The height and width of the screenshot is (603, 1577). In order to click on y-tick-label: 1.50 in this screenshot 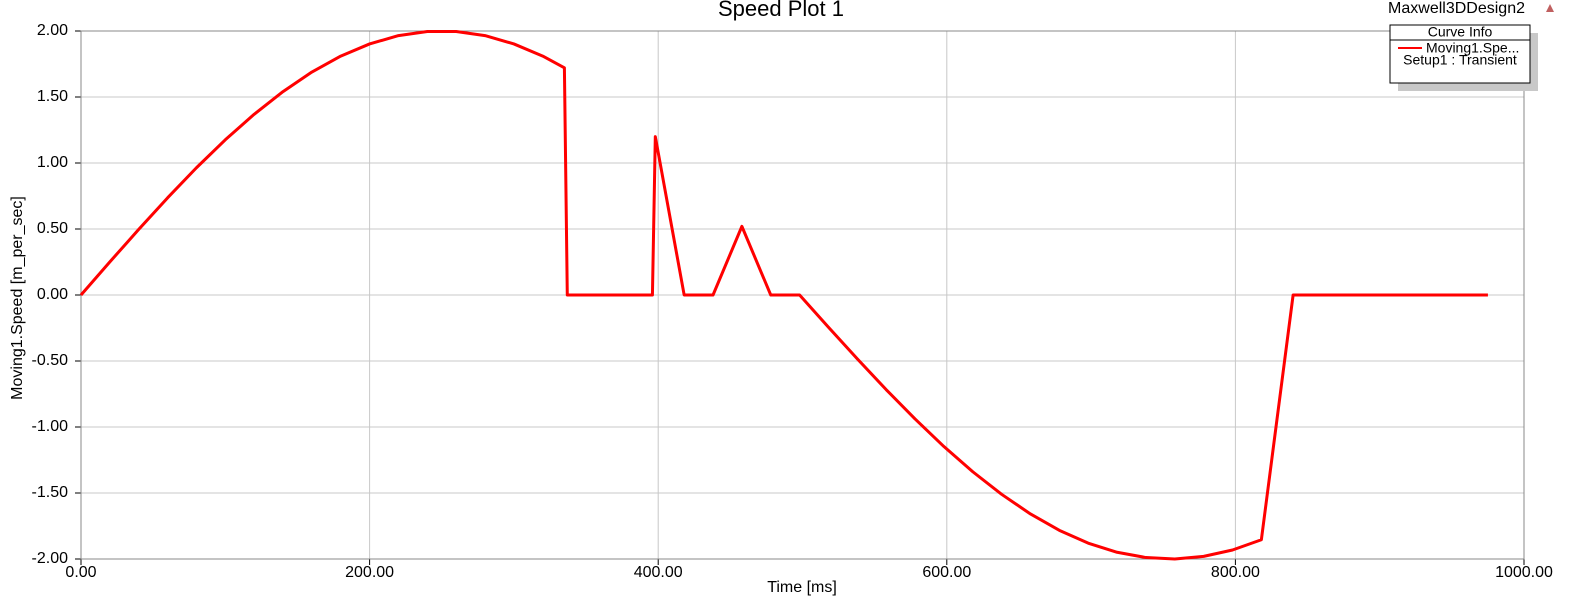, I will do `click(52, 96)`.